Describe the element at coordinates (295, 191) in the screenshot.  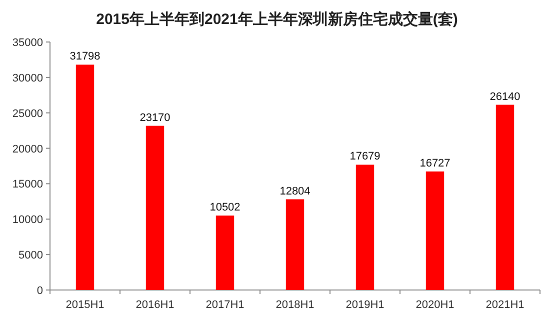
I see `data-label: 12804` at that location.